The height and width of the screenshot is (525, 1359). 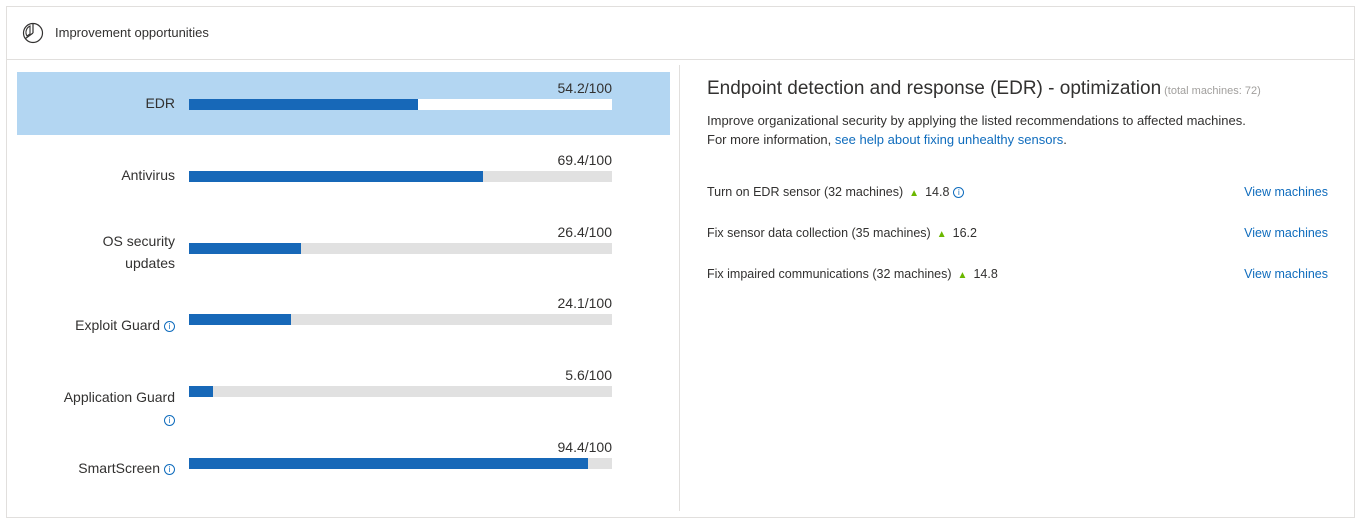 What do you see at coordinates (585, 160) in the screenshot?
I see `category-score: 69.4/100` at bounding box center [585, 160].